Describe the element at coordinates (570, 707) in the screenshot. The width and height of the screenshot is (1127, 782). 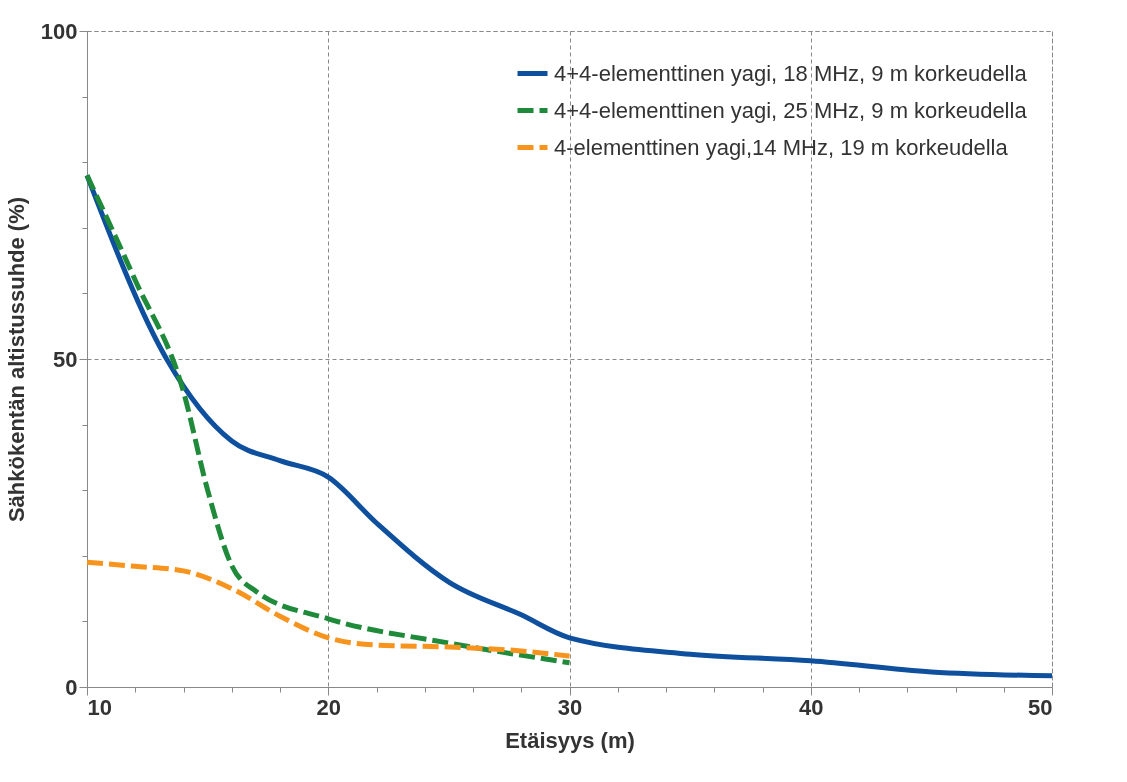
I see `x-tick-label: 30` at that location.